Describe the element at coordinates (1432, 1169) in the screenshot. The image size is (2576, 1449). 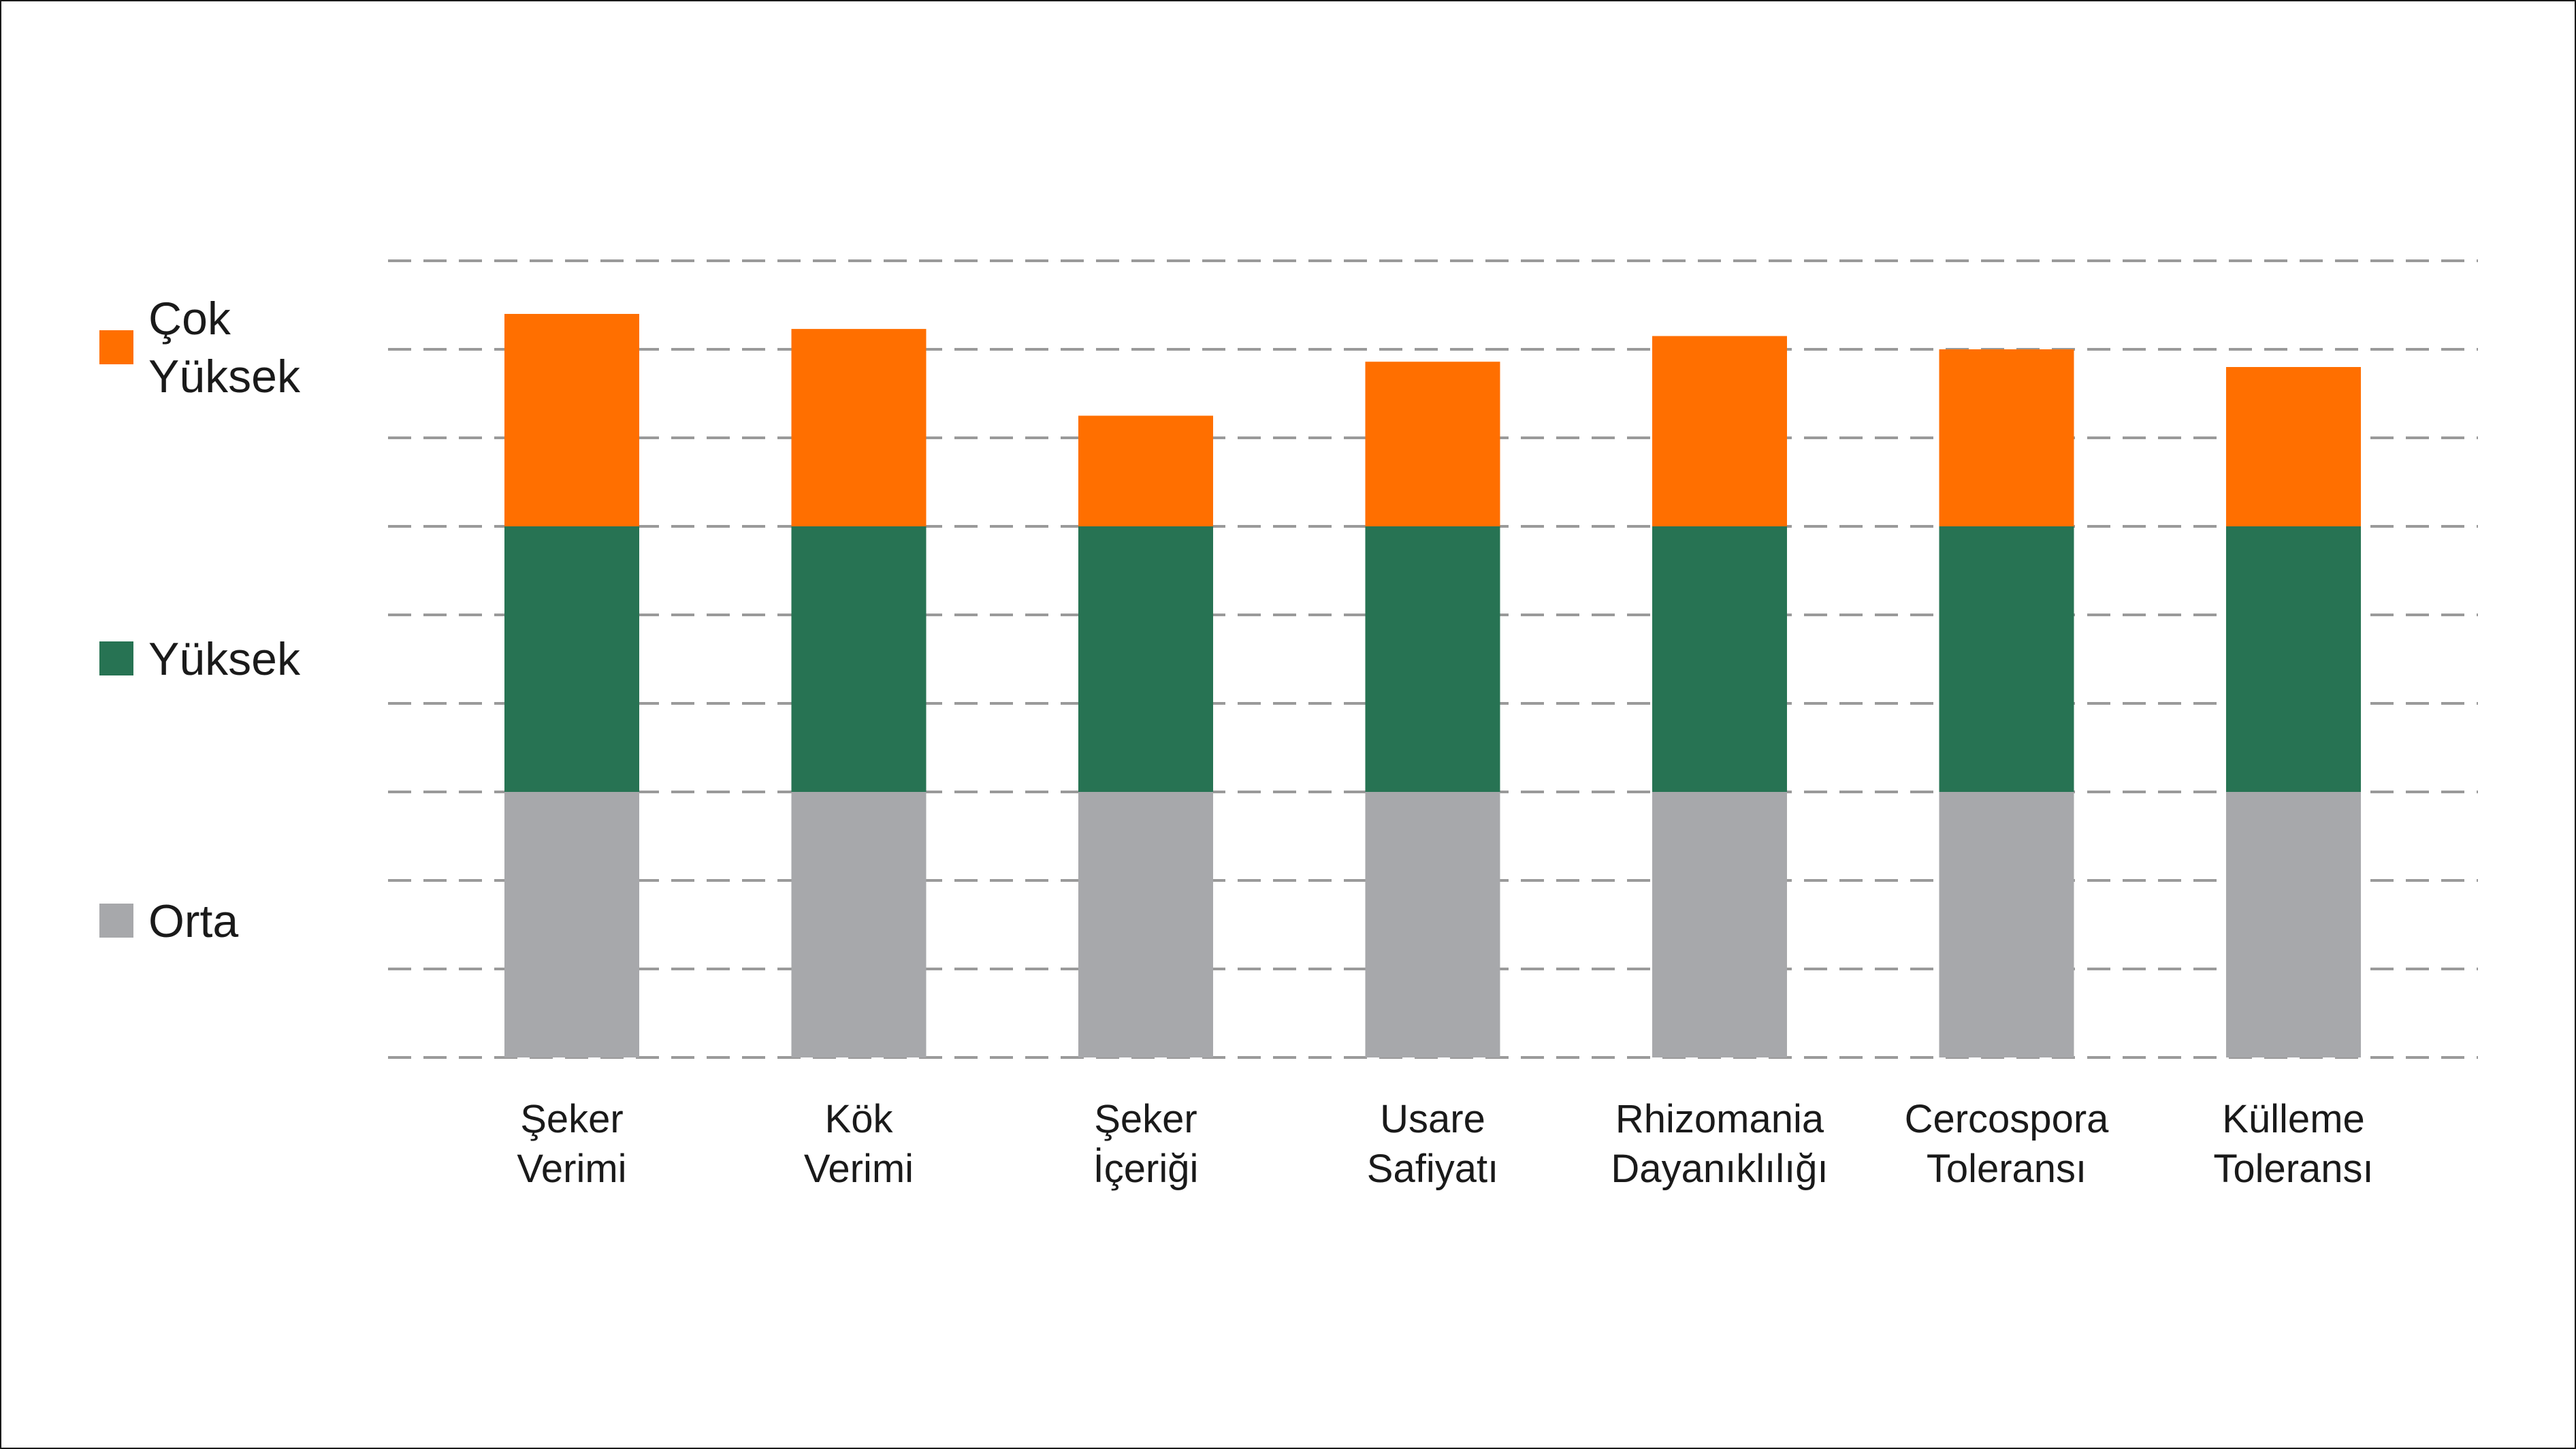
I see `x-tick-label: Safiyatı` at that location.